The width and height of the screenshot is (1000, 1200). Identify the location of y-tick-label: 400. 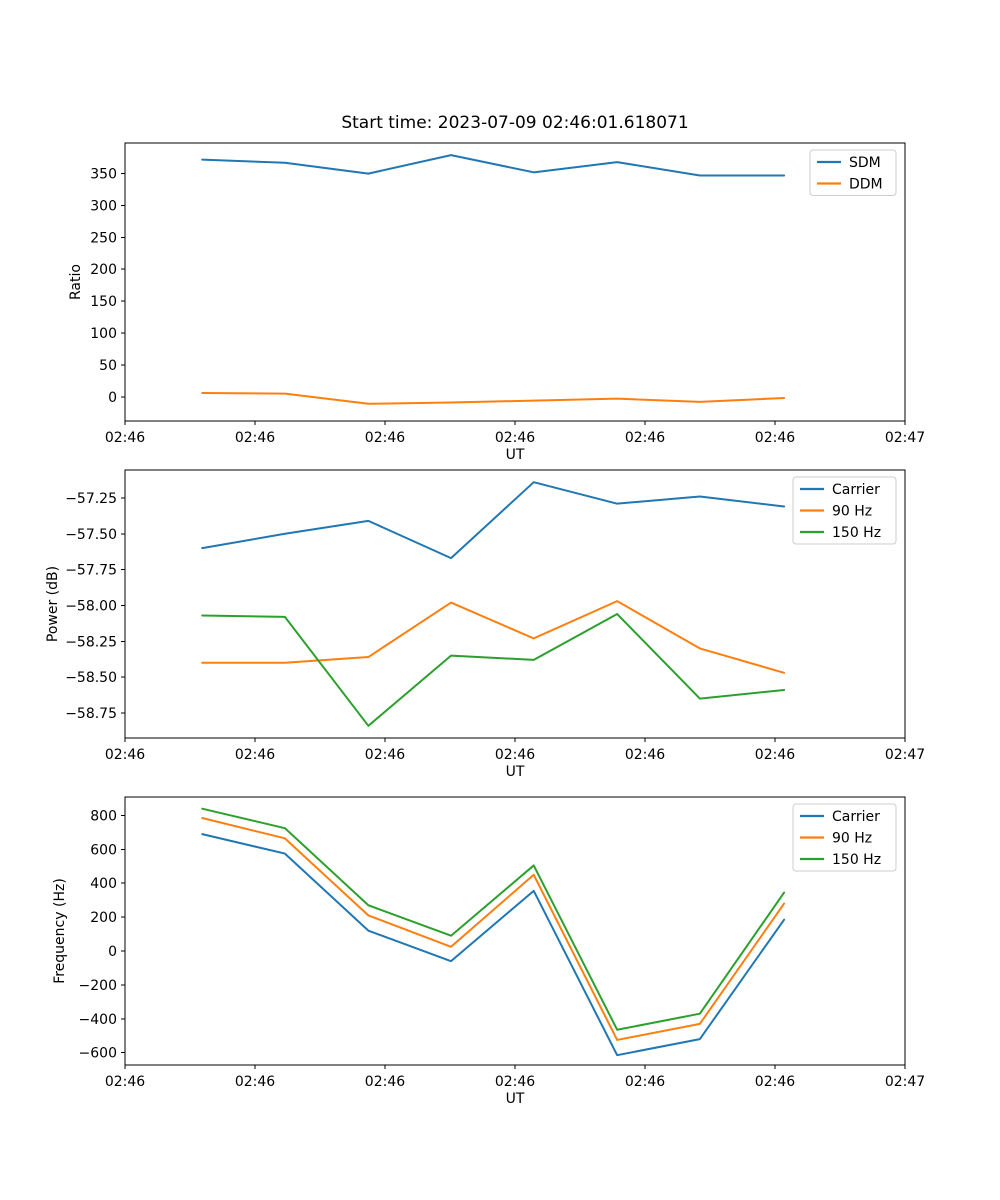
(103, 884).